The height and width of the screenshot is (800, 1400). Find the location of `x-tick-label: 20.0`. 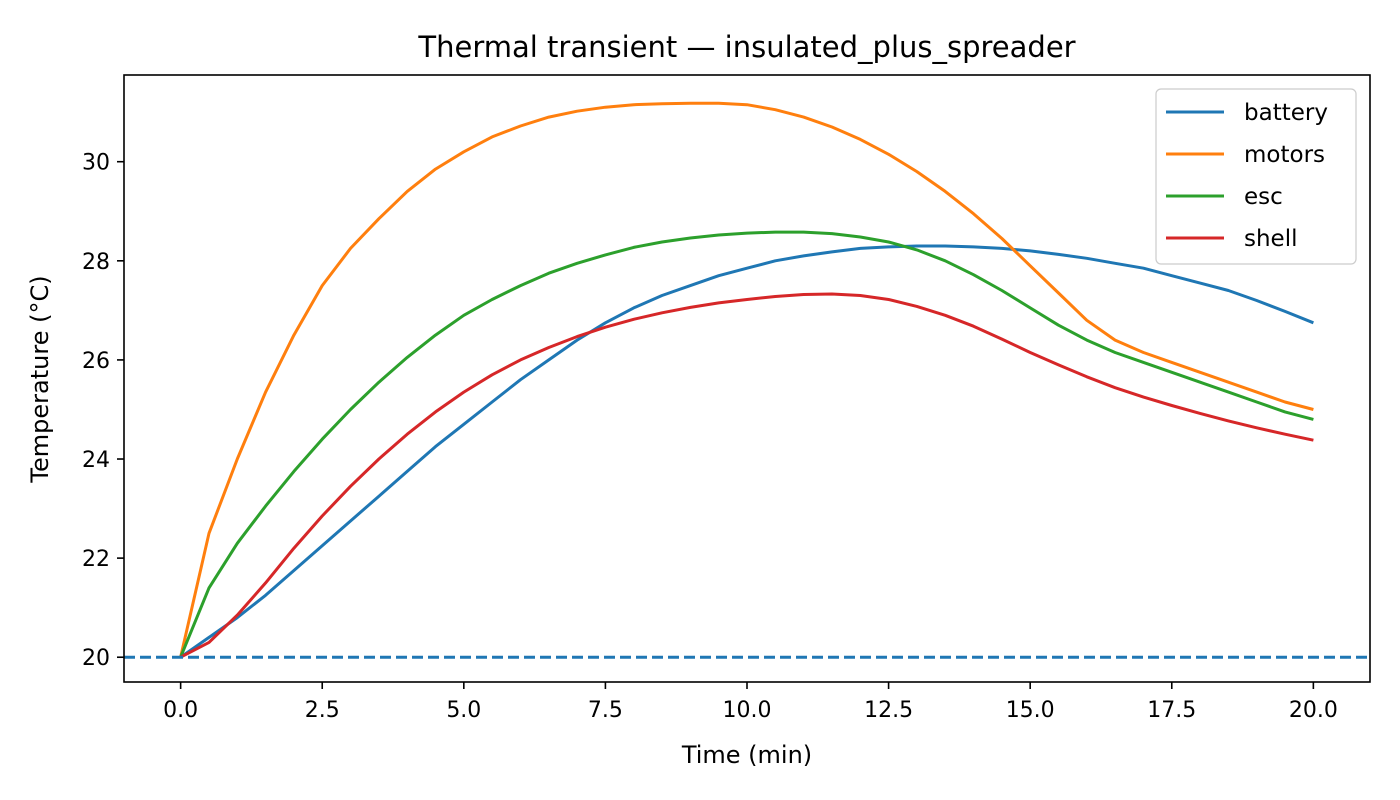

x-tick-label: 20.0 is located at coordinates (1313, 710).